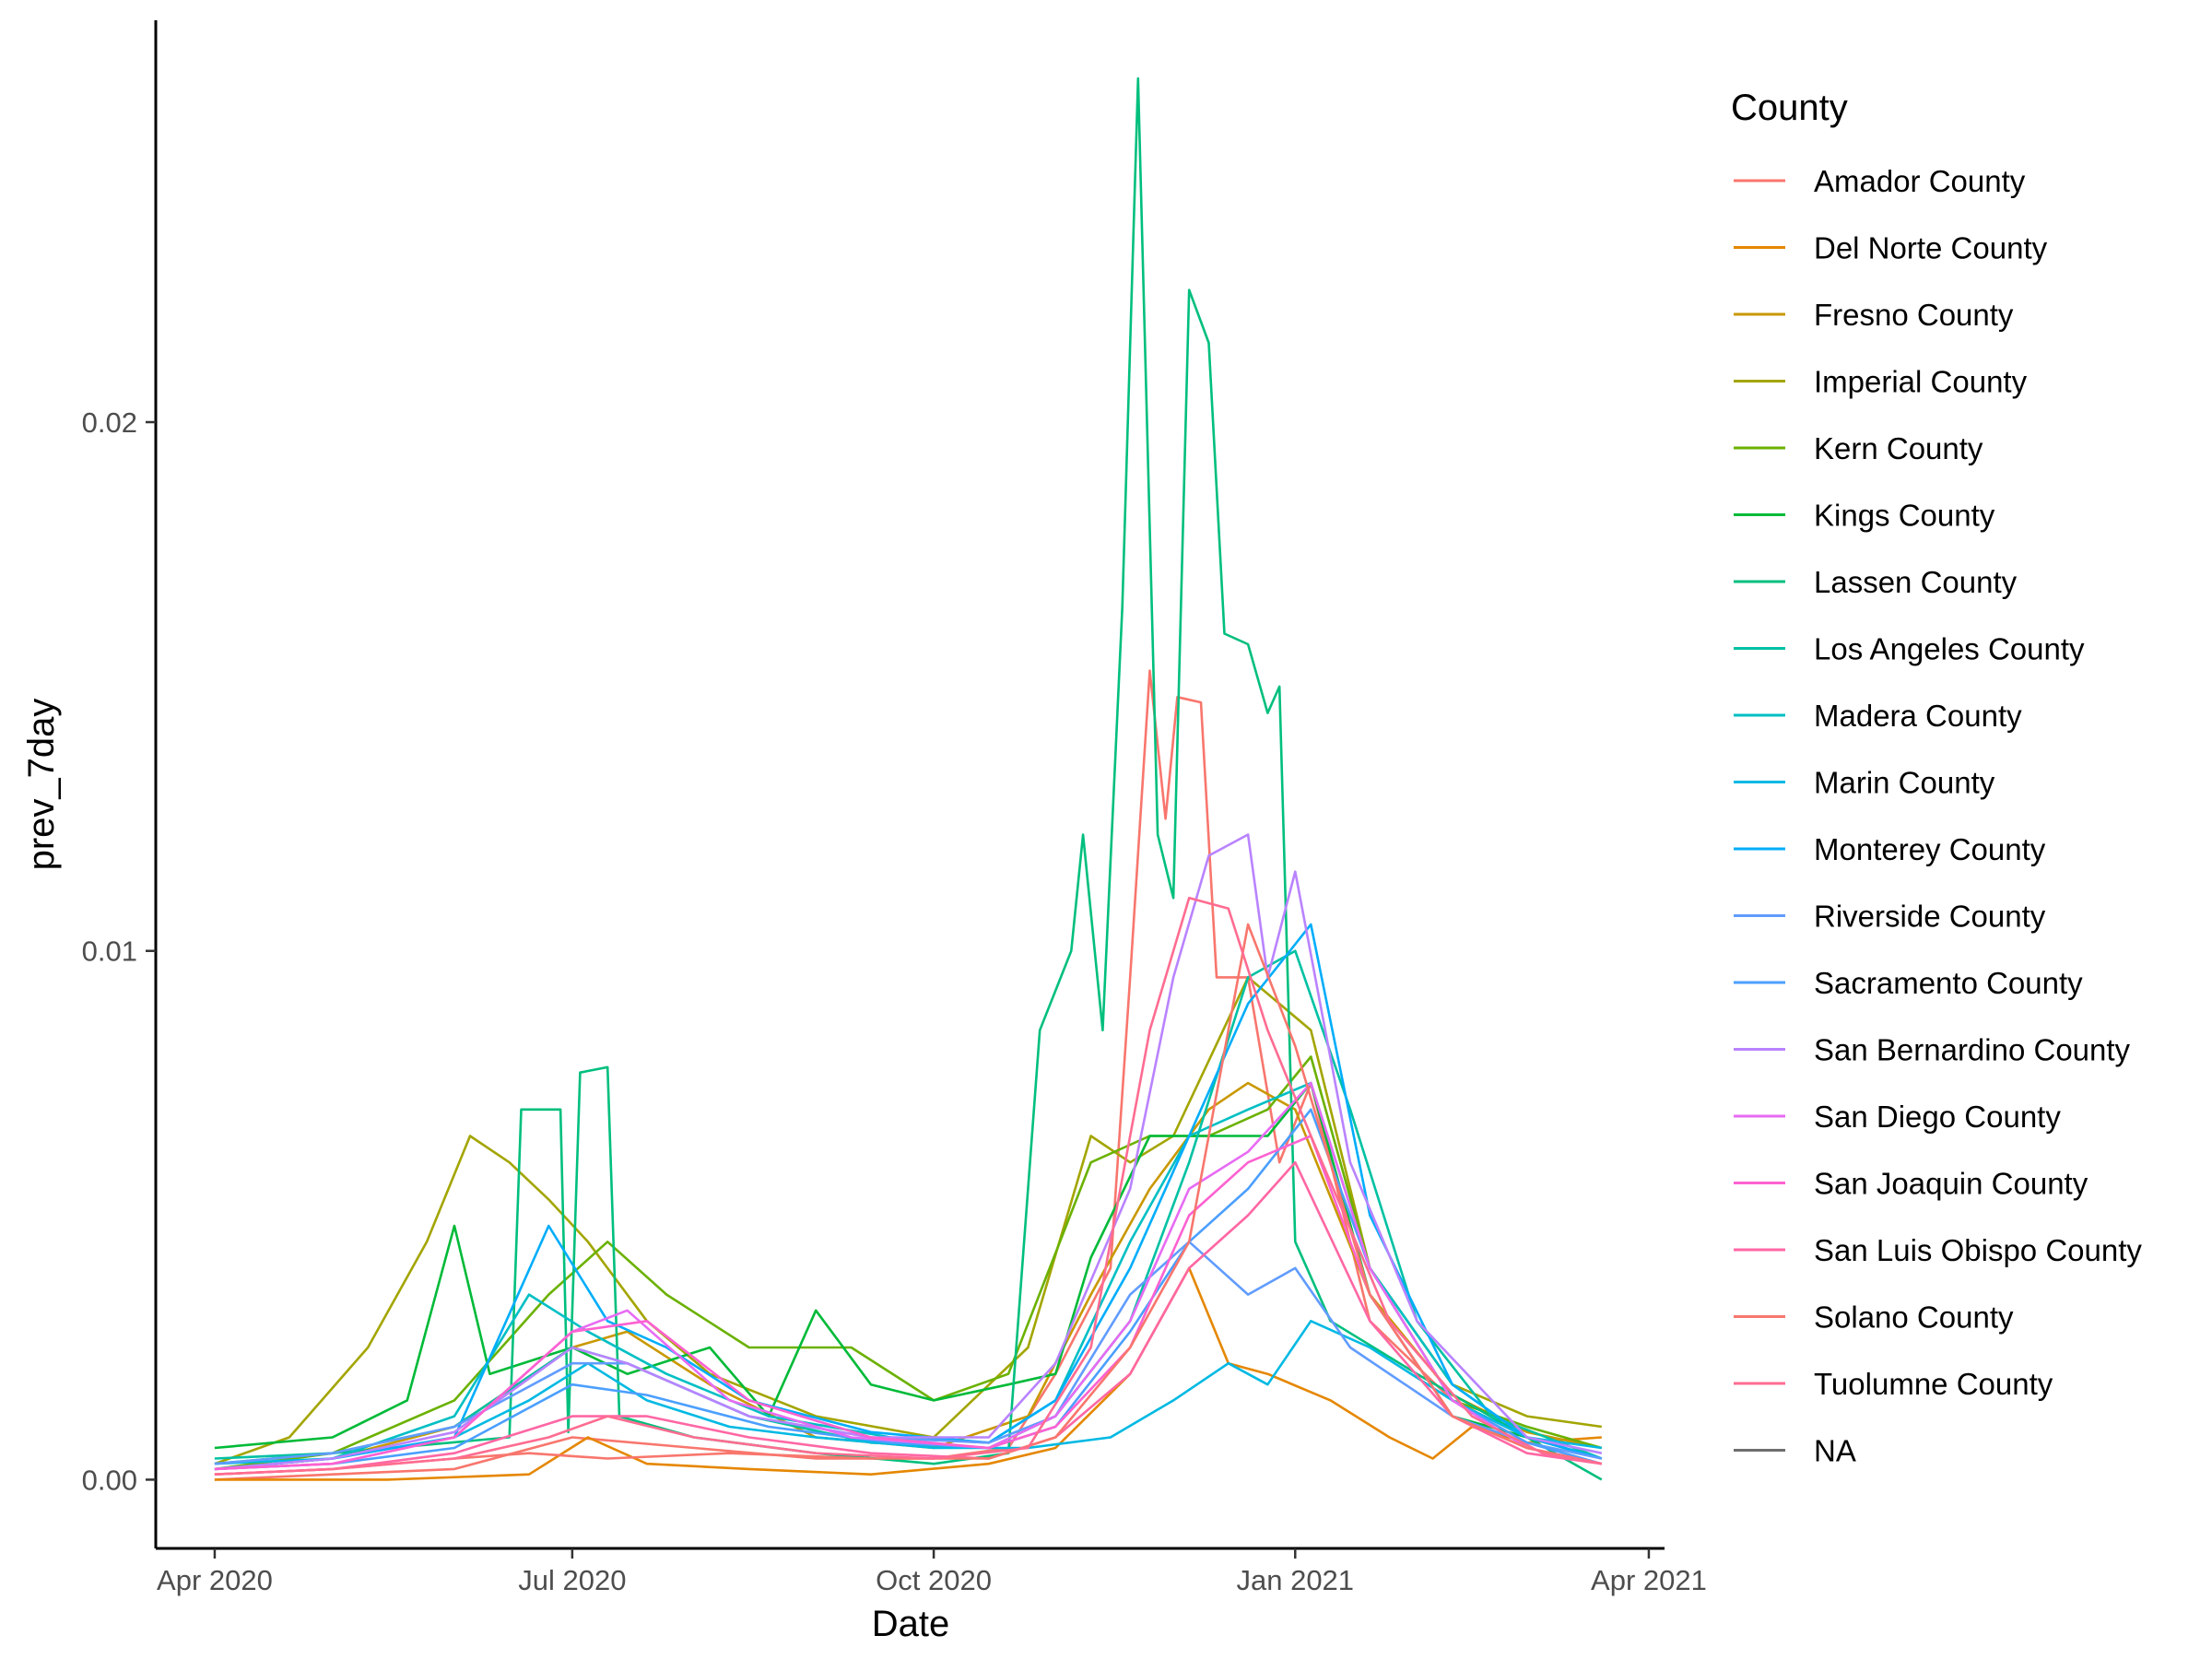  I want to click on legend-label: Los Angeles County, so click(1949, 649).